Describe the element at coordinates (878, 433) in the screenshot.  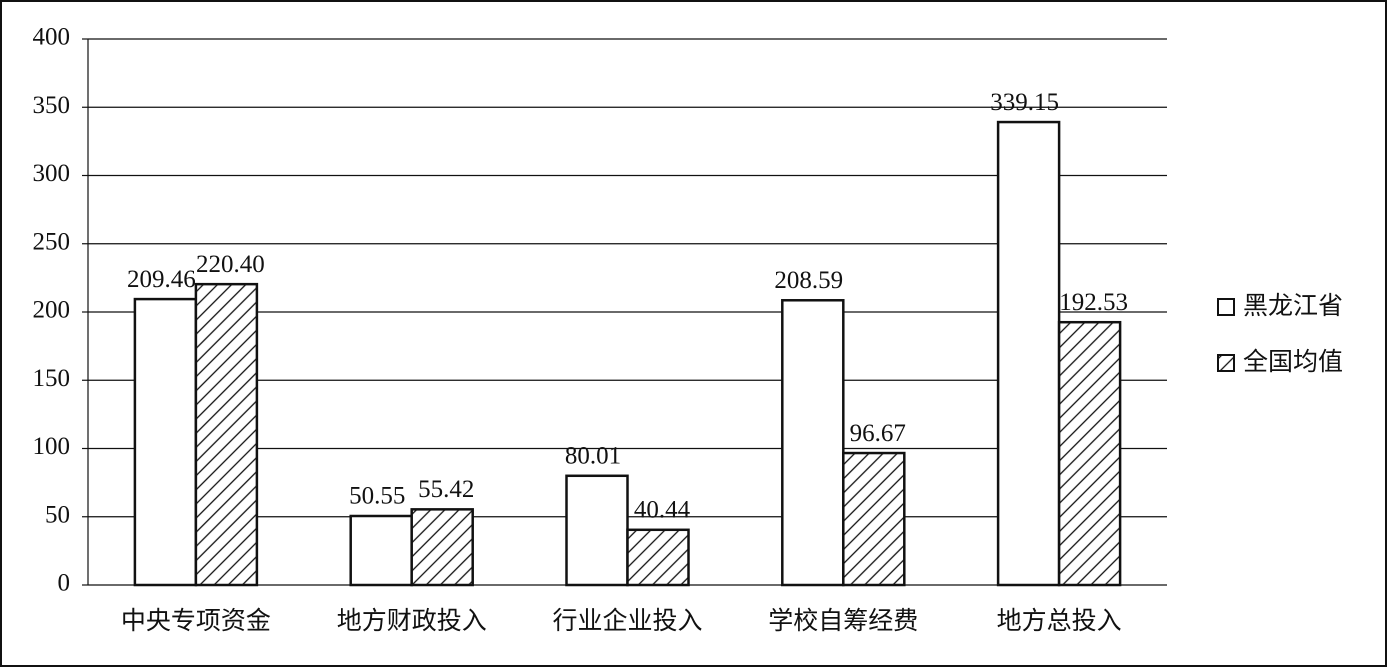
I see `value-label: 96.67` at that location.